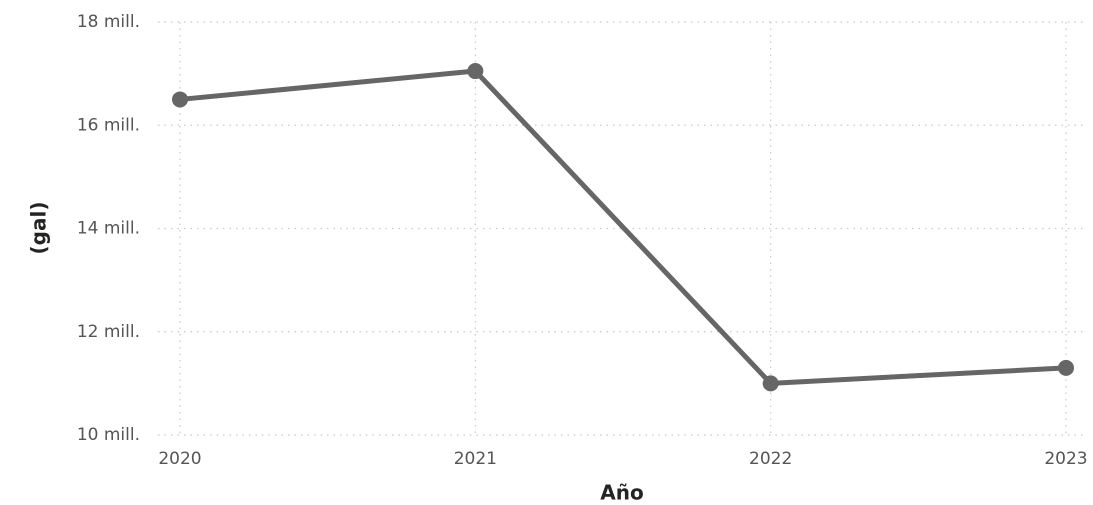 The width and height of the screenshot is (1093, 505). What do you see at coordinates (1065, 459) in the screenshot?
I see `x-tick-label: 2023` at bounding box center [1065, 459].